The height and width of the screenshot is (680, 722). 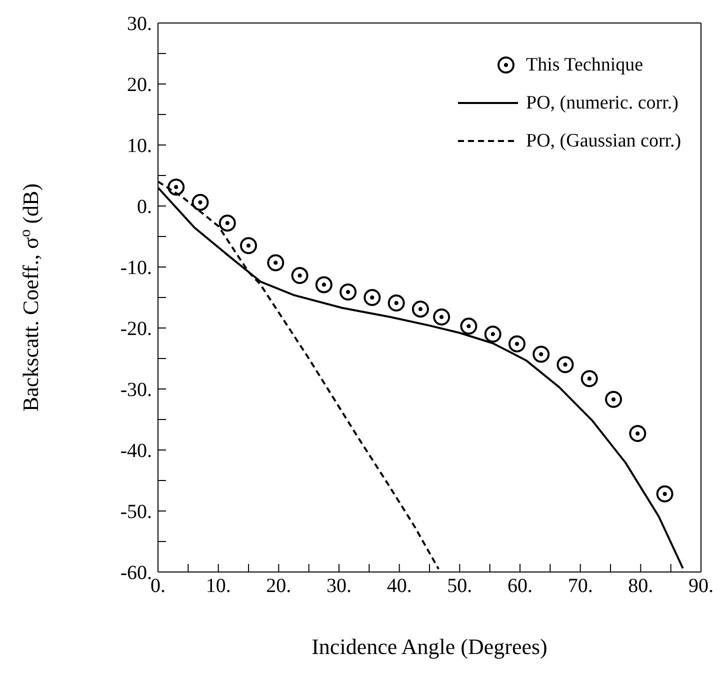 What do you see at coordinates (136, 390) in the screenshot?
I see `y-tick-label: -30.` at bounding box center [136, 390].